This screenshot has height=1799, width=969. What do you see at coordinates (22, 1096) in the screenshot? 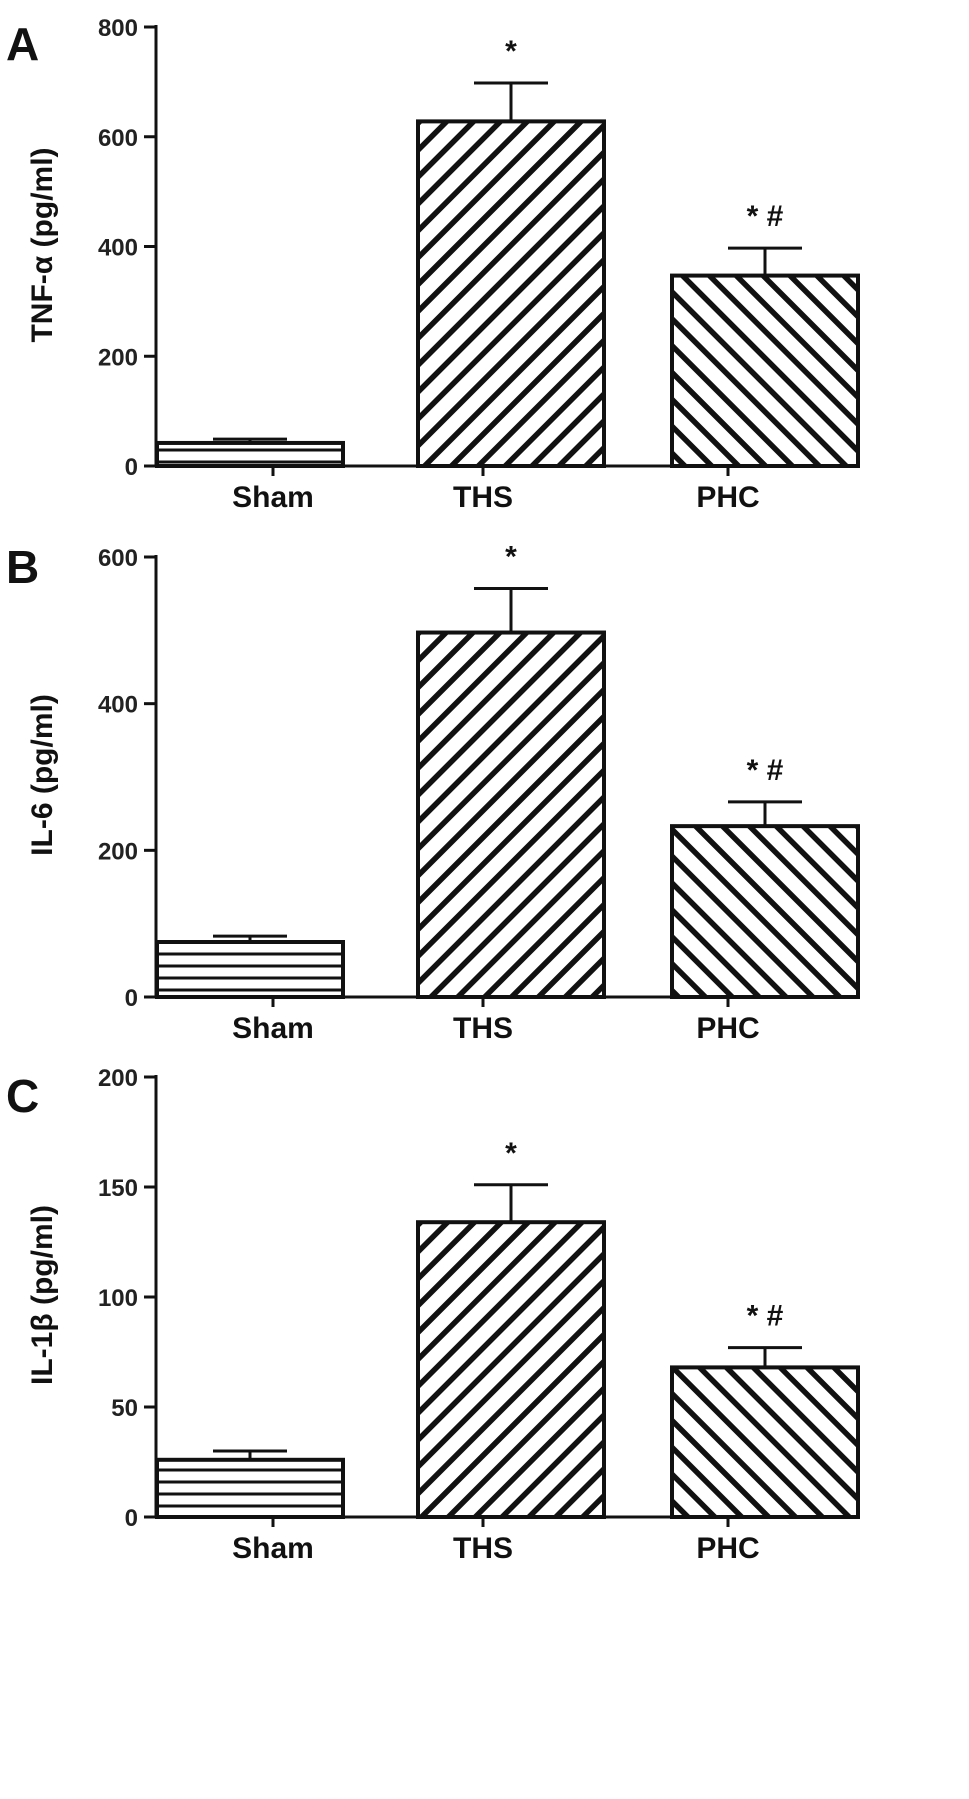
I see `panel-letter: C` at bounding box center [22, 1096].